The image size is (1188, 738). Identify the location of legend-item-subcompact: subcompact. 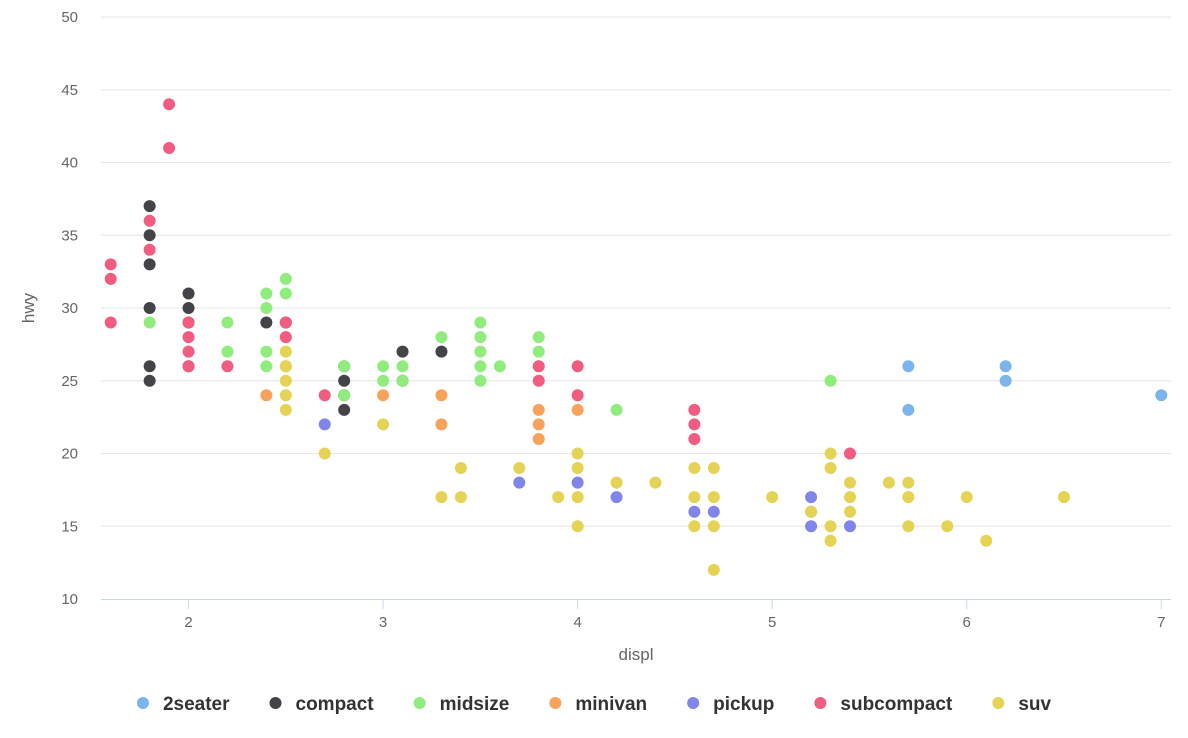
(883, 704).